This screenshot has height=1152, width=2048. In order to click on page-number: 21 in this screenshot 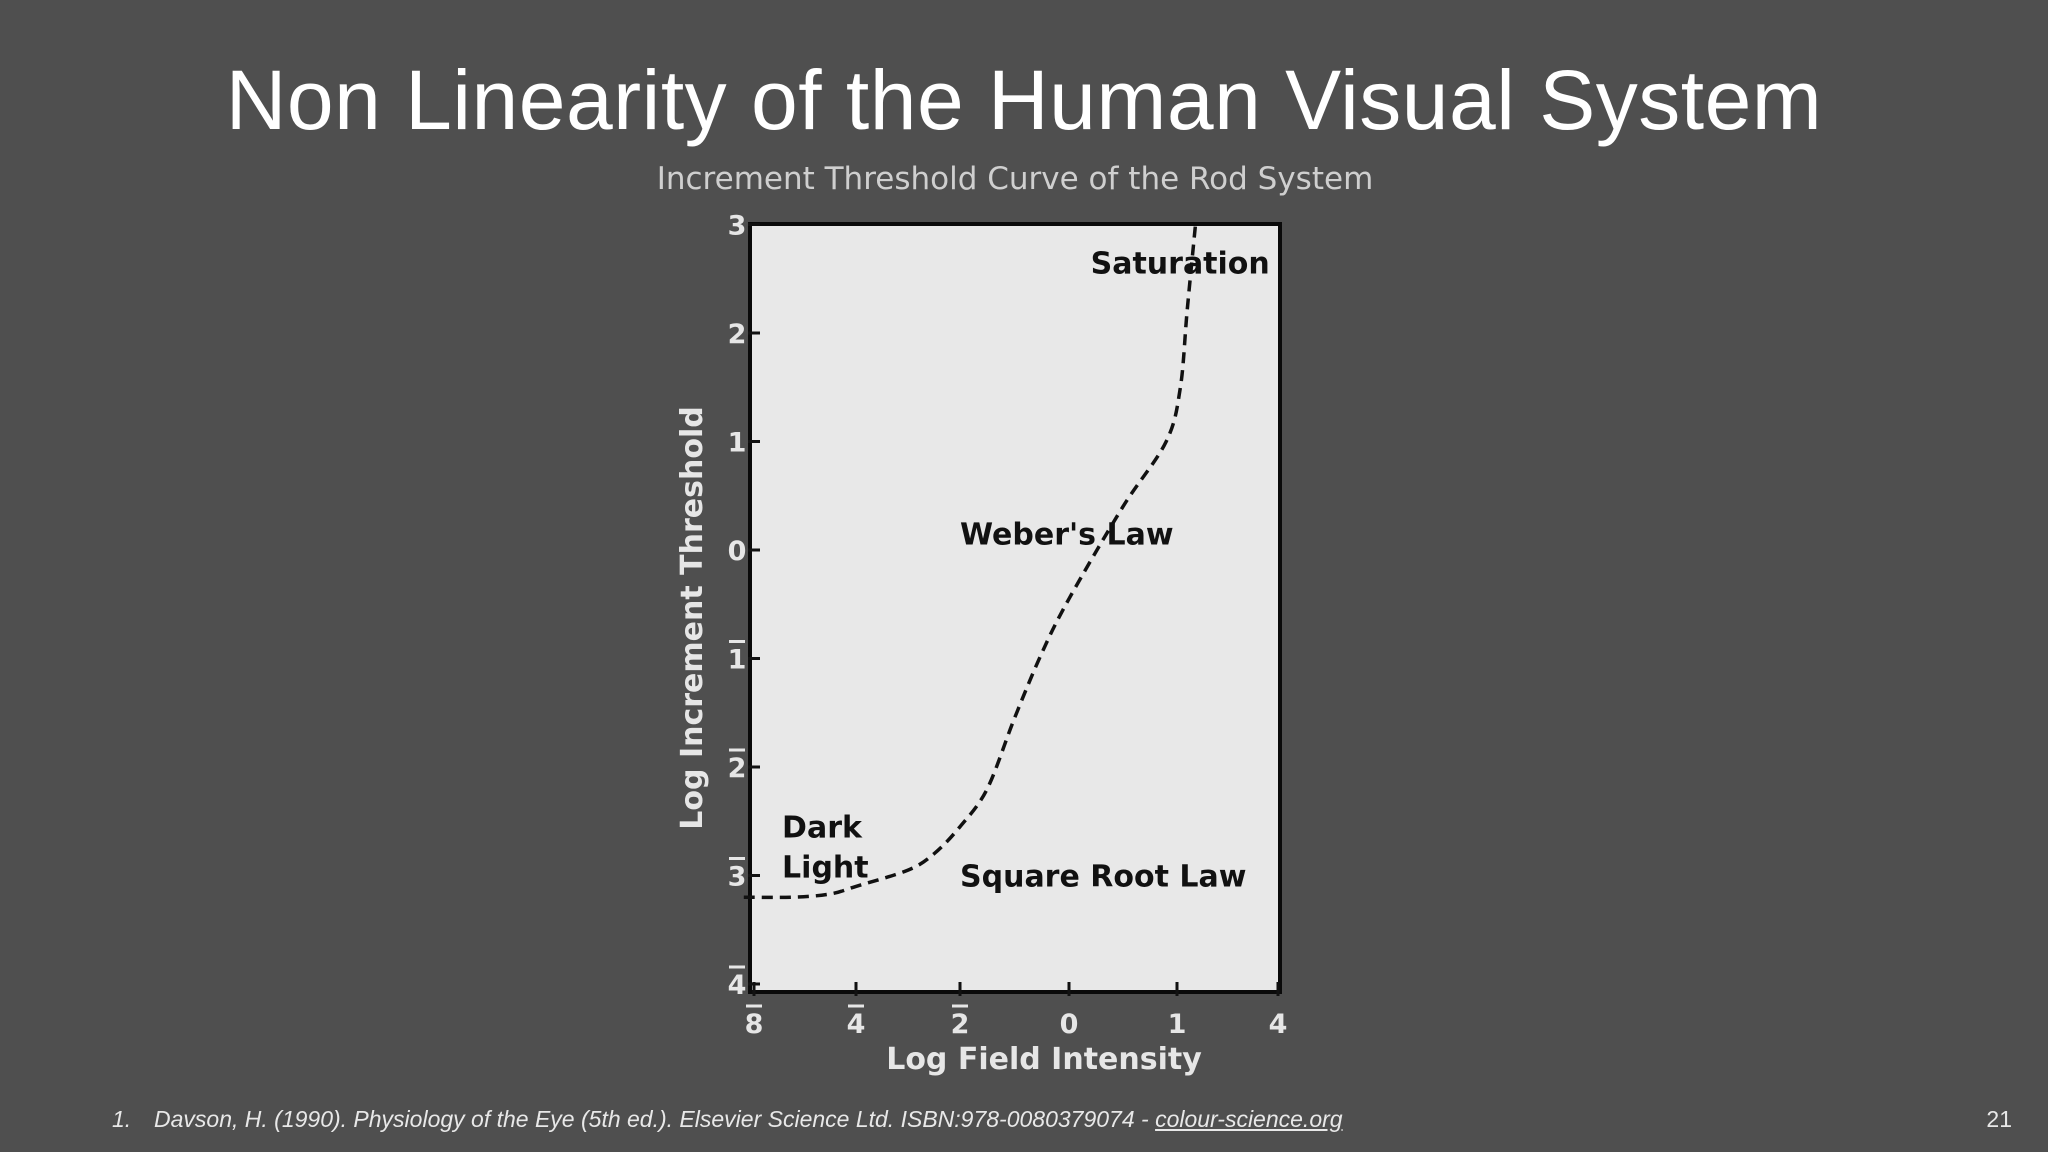, I will do `click(1999, 1119)`.